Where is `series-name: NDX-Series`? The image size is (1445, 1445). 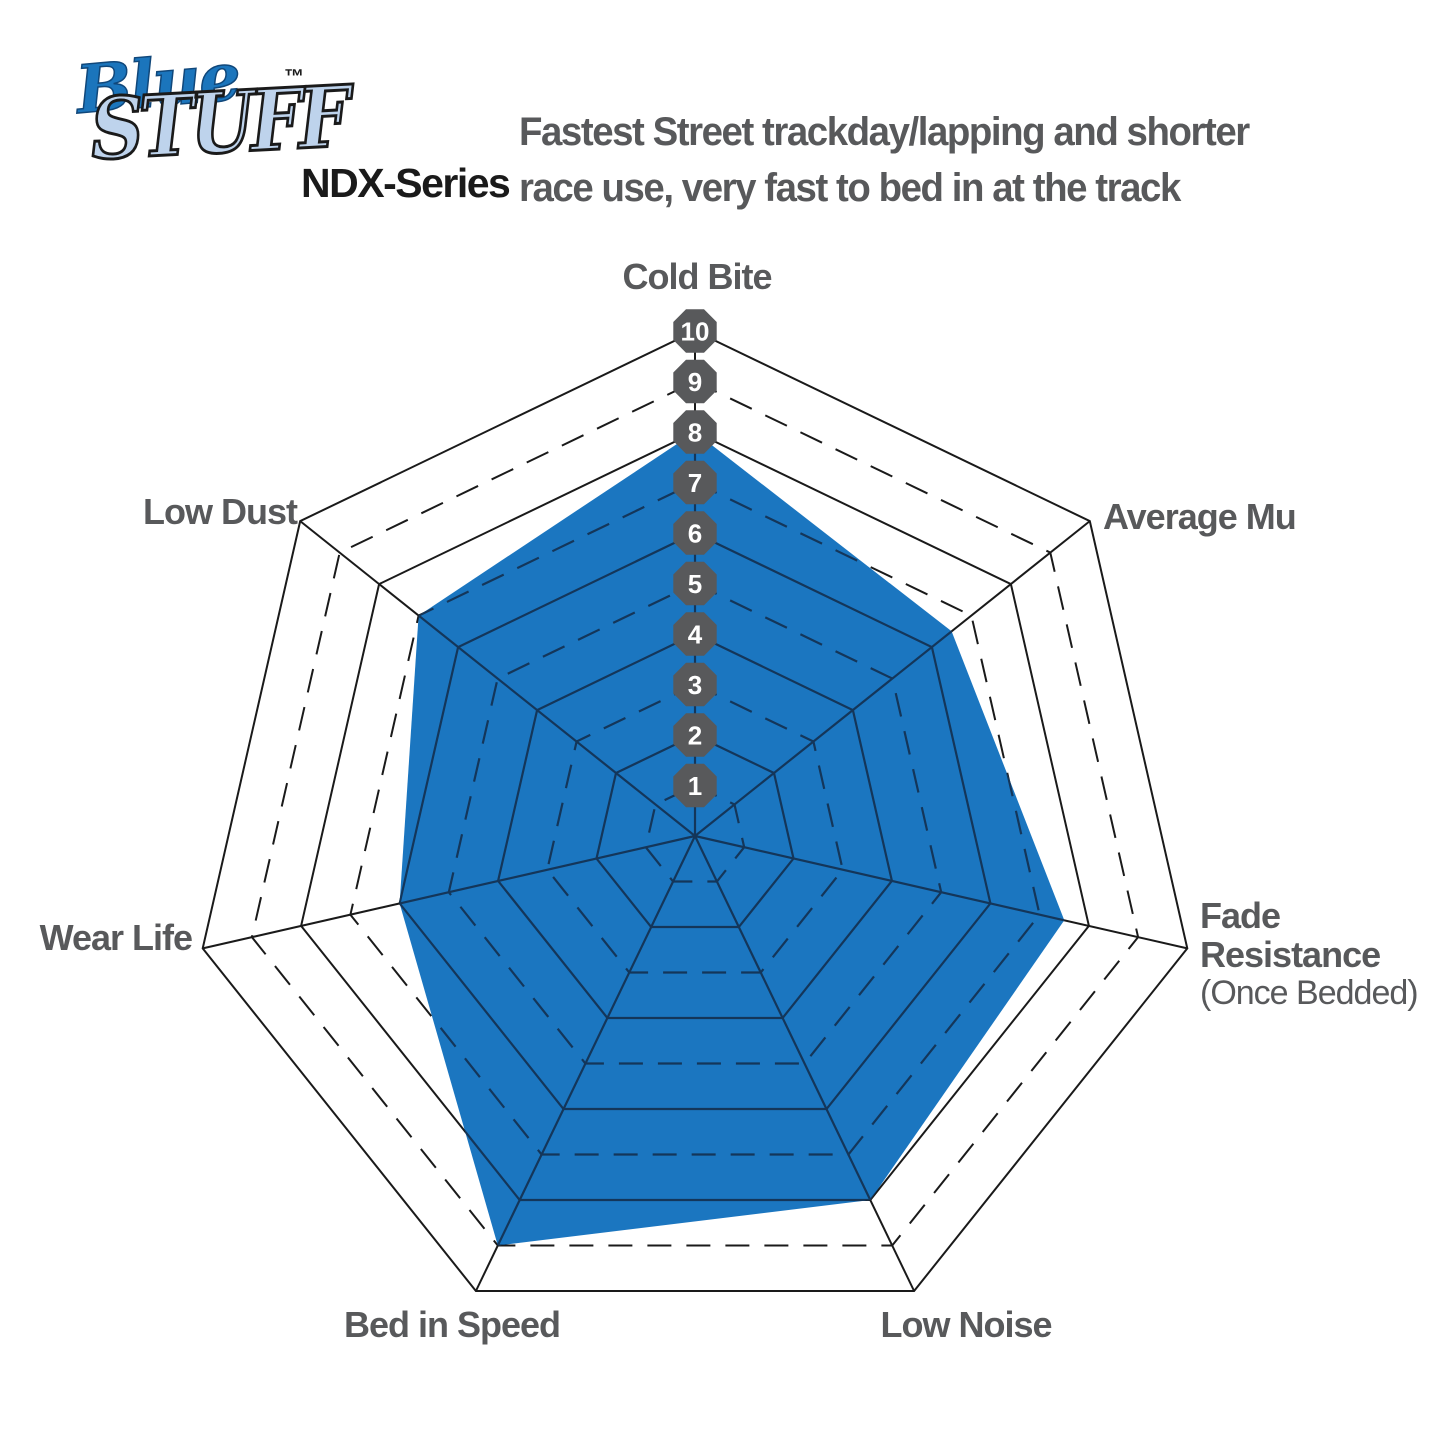
series-name: NDX-Series is located at coordinates (406, 183).